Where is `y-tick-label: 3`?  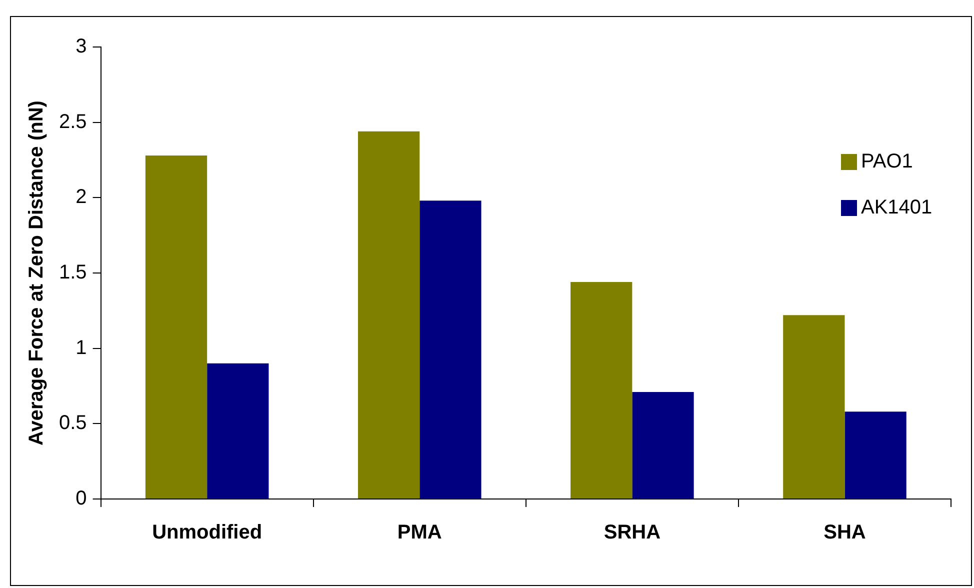
y-tick-label: 3 is located at coordinates (81, 47).